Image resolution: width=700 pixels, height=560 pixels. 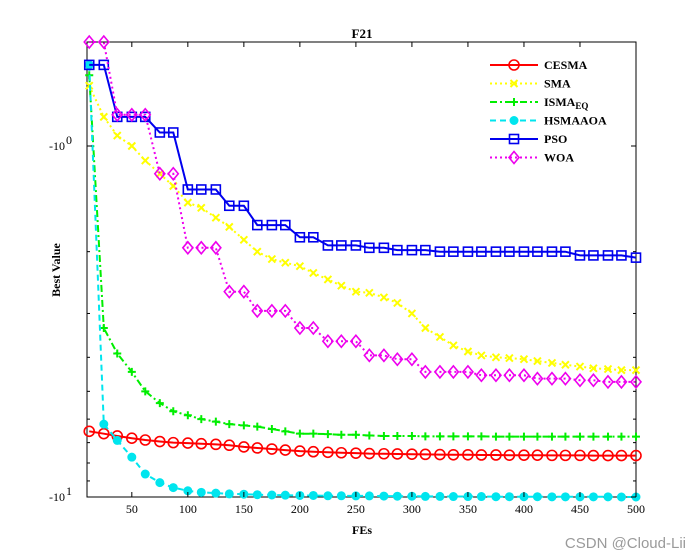 I want to click on series-line, so click(x=362, y=443).